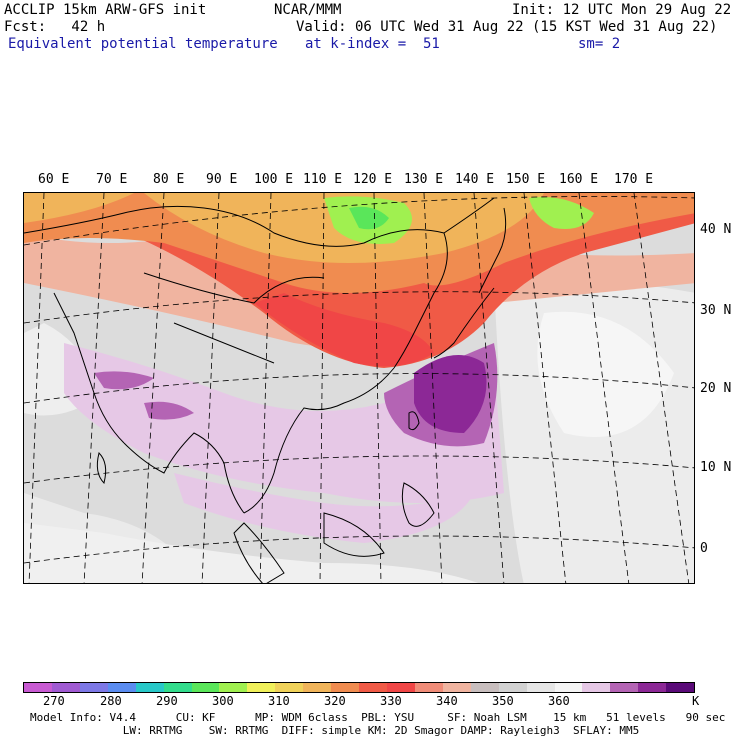 The image size is (740, 740). I want to click on lon-label: 150 E, so click(526, 179).